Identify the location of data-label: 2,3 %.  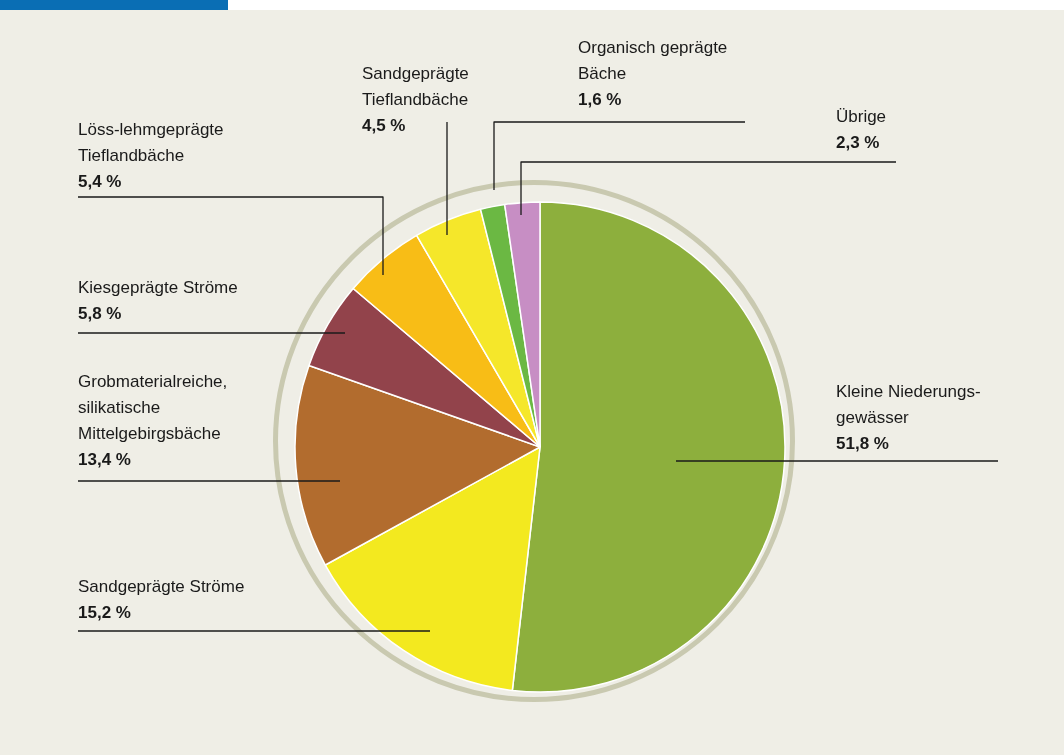
(858, 142).